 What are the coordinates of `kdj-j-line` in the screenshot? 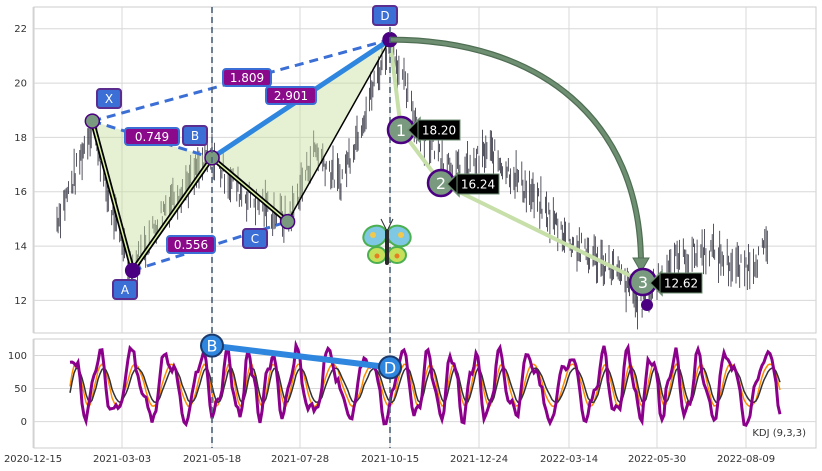 It's located at (425, 385).